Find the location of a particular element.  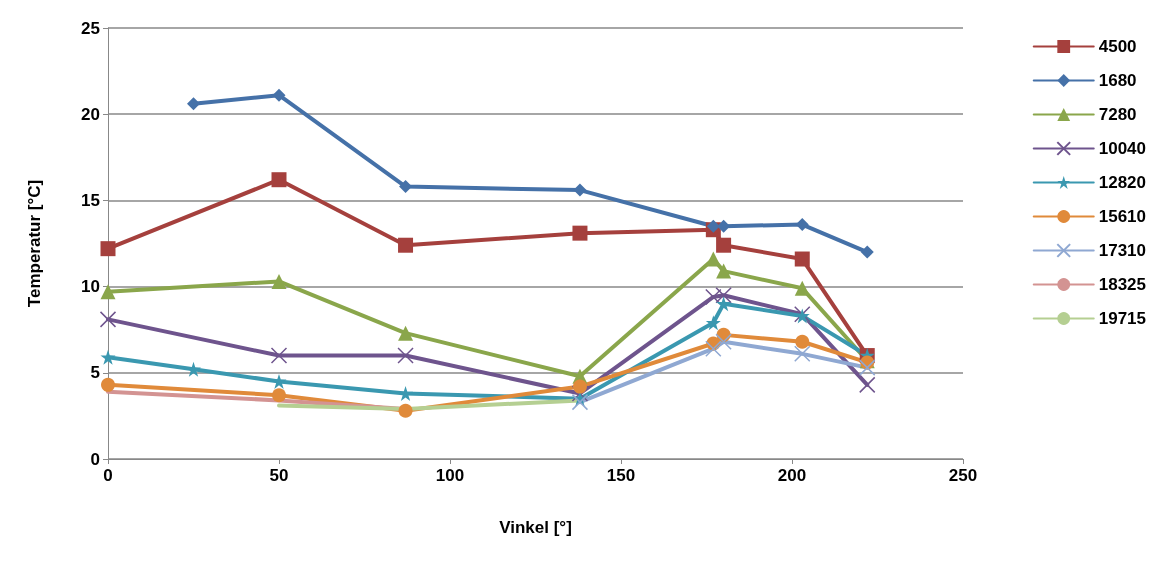

legend-label: 10040 is located at coordinates (1122, 148).